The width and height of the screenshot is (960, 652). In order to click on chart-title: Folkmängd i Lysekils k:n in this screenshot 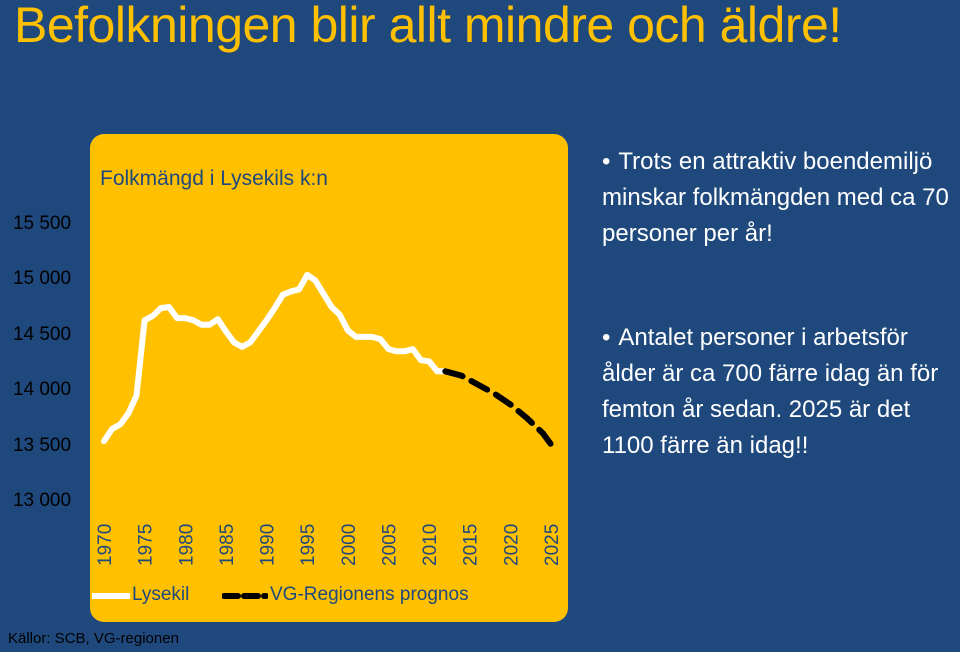, I will do `click(214, 178)`.